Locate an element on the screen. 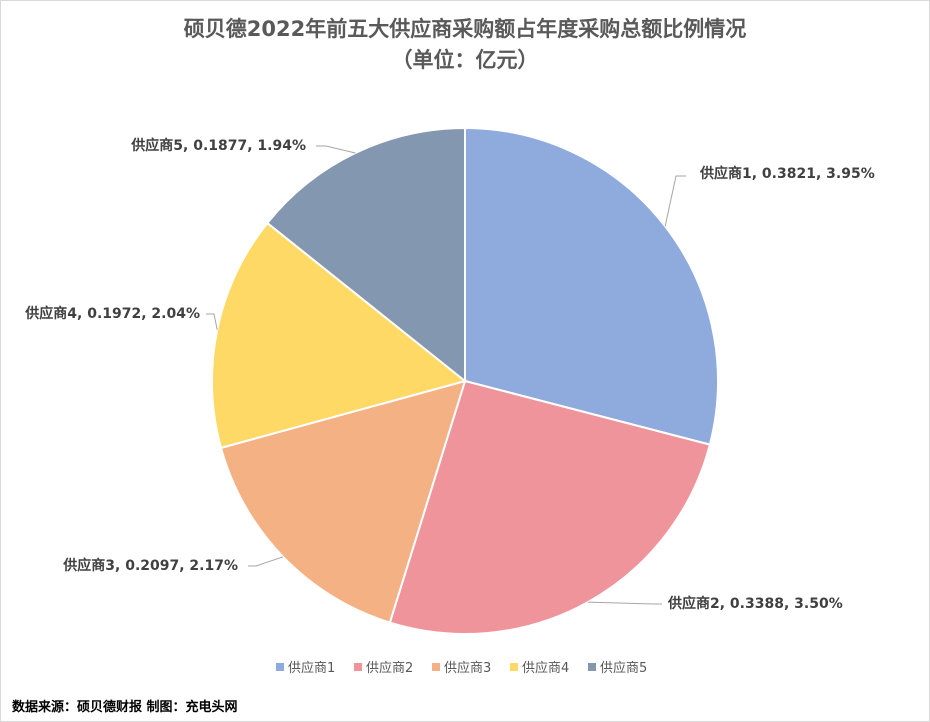  legend-label: 供应商4 is located at coordinates (545, 668).